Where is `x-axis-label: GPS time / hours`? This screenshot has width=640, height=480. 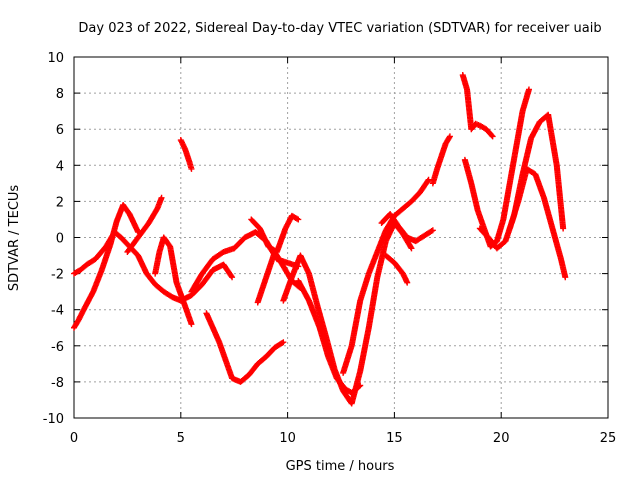 x-axis-label: GPS time / hours is located at coordinates (340, 466).